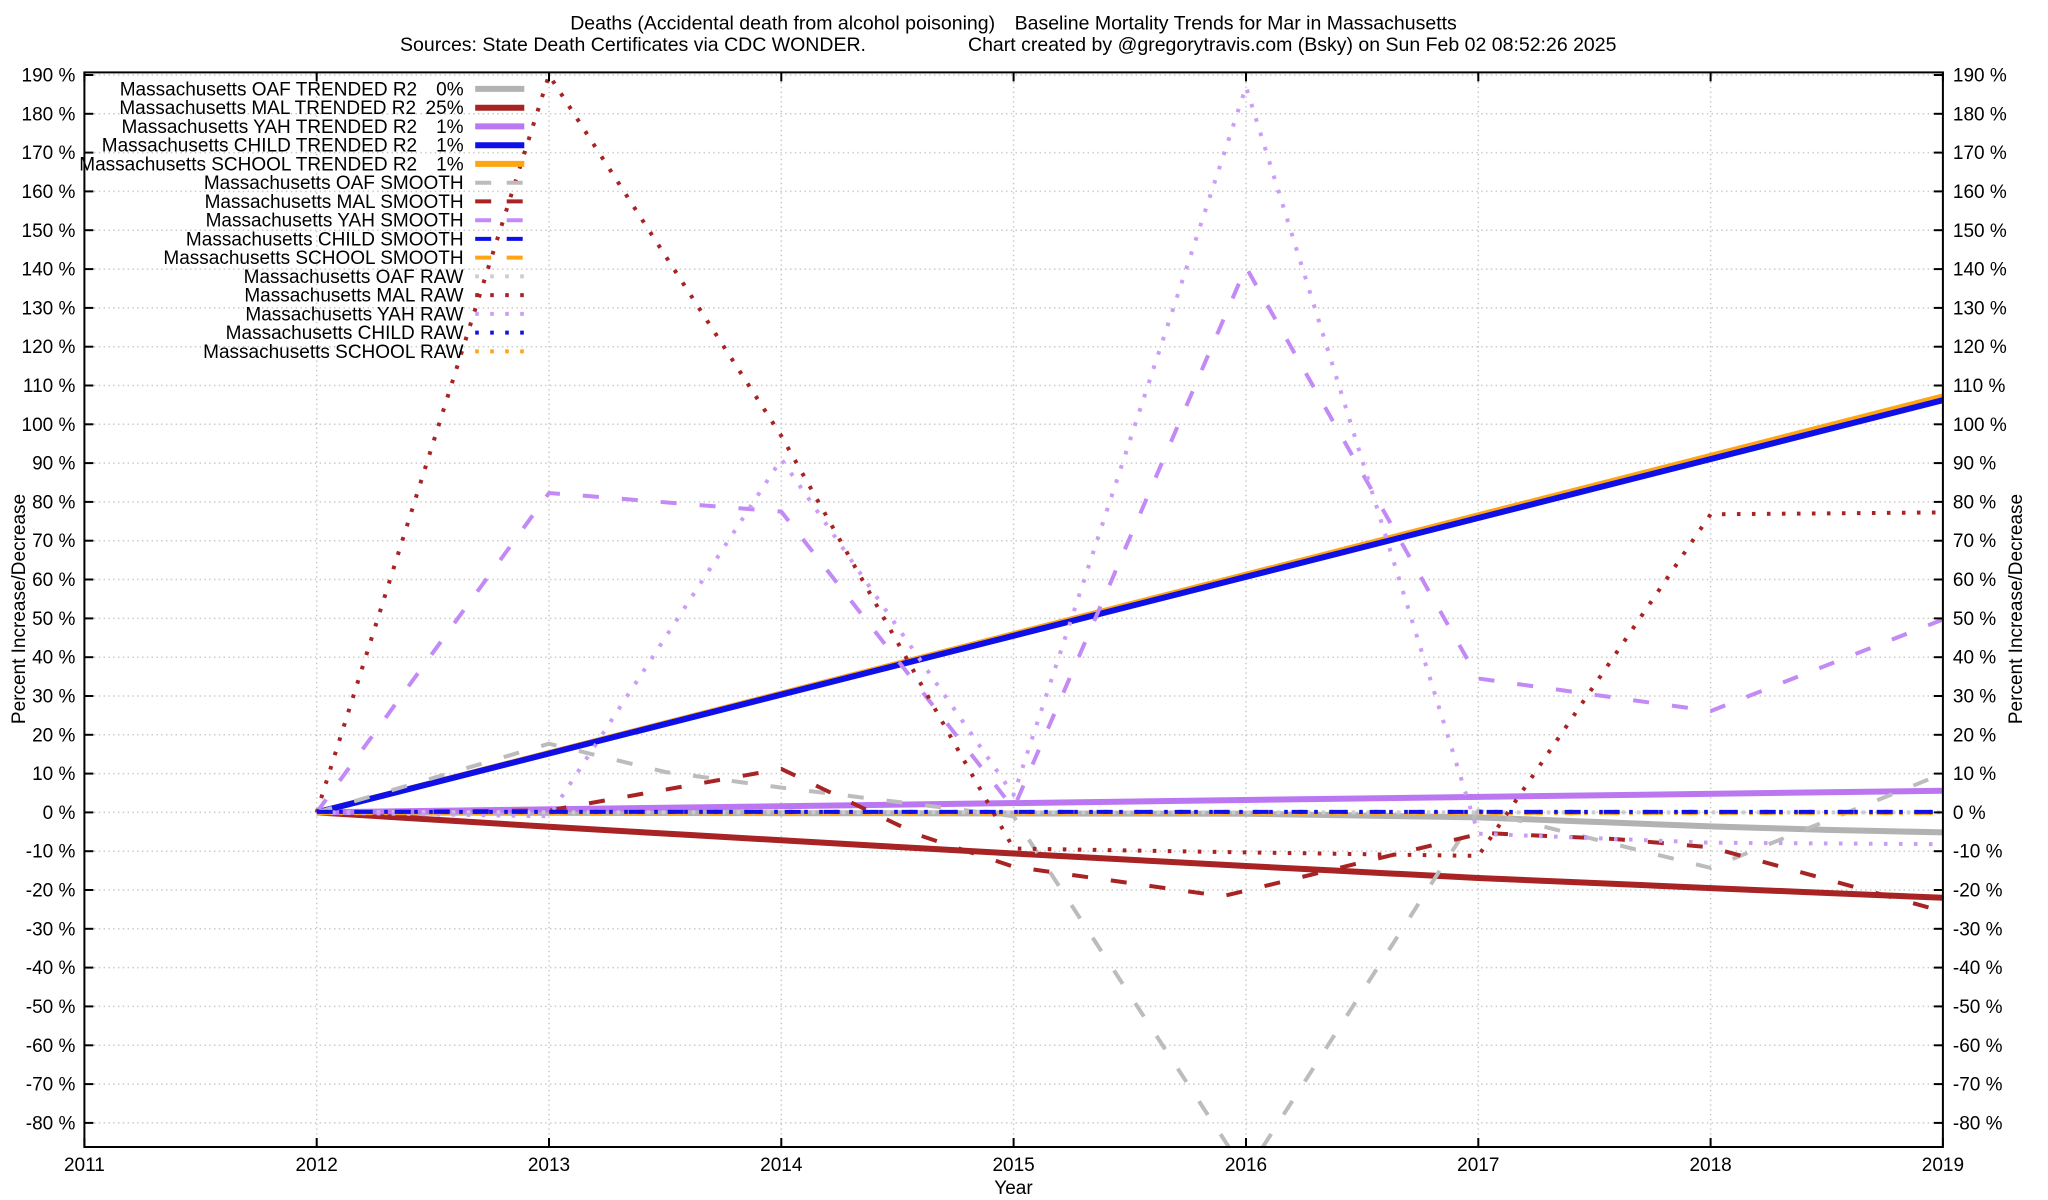 This screenshot has height=1200, width=2048. What do you see at coordinates (345, 333) in the screenshot?
I see `svg-text: Massachusetts CHILD RAW` at bounding box center [345, 333].